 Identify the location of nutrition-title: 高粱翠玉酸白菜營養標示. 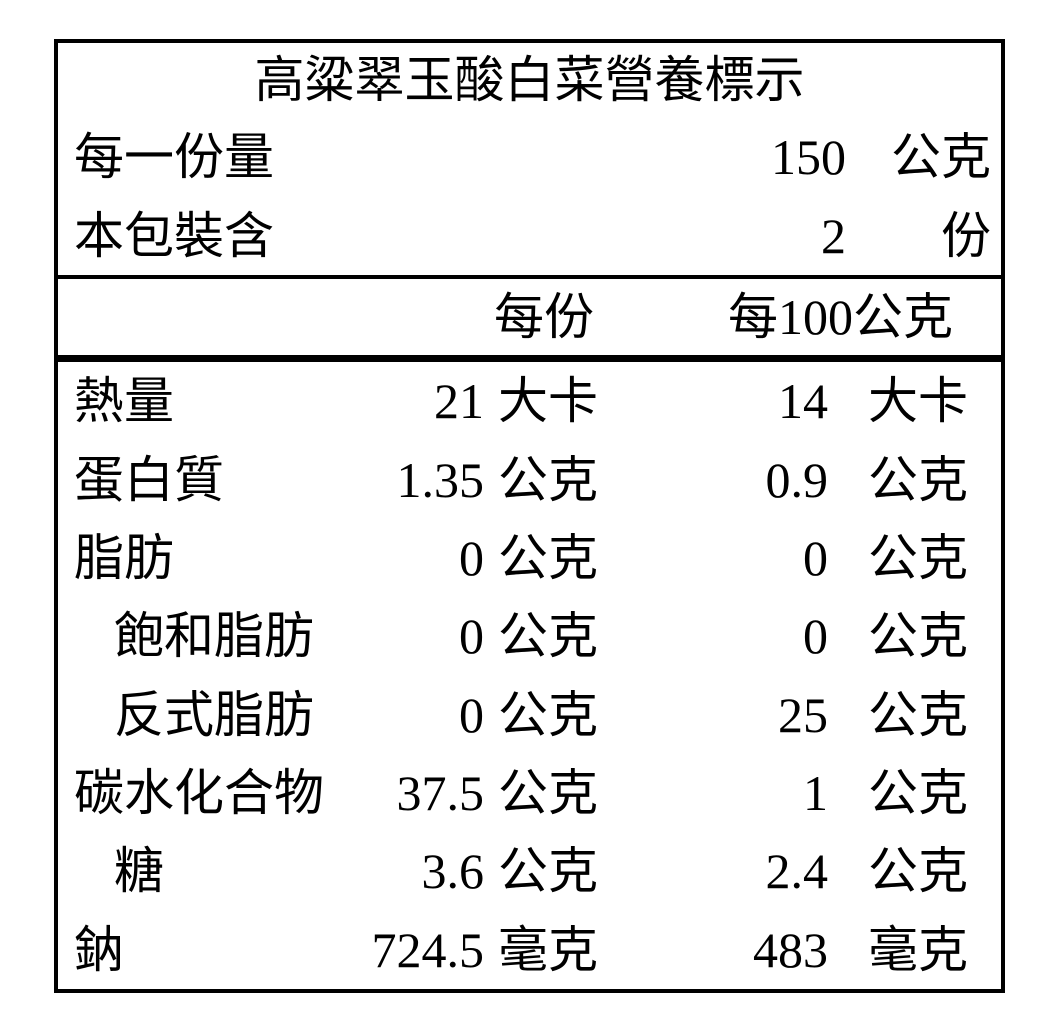
(529, 80).